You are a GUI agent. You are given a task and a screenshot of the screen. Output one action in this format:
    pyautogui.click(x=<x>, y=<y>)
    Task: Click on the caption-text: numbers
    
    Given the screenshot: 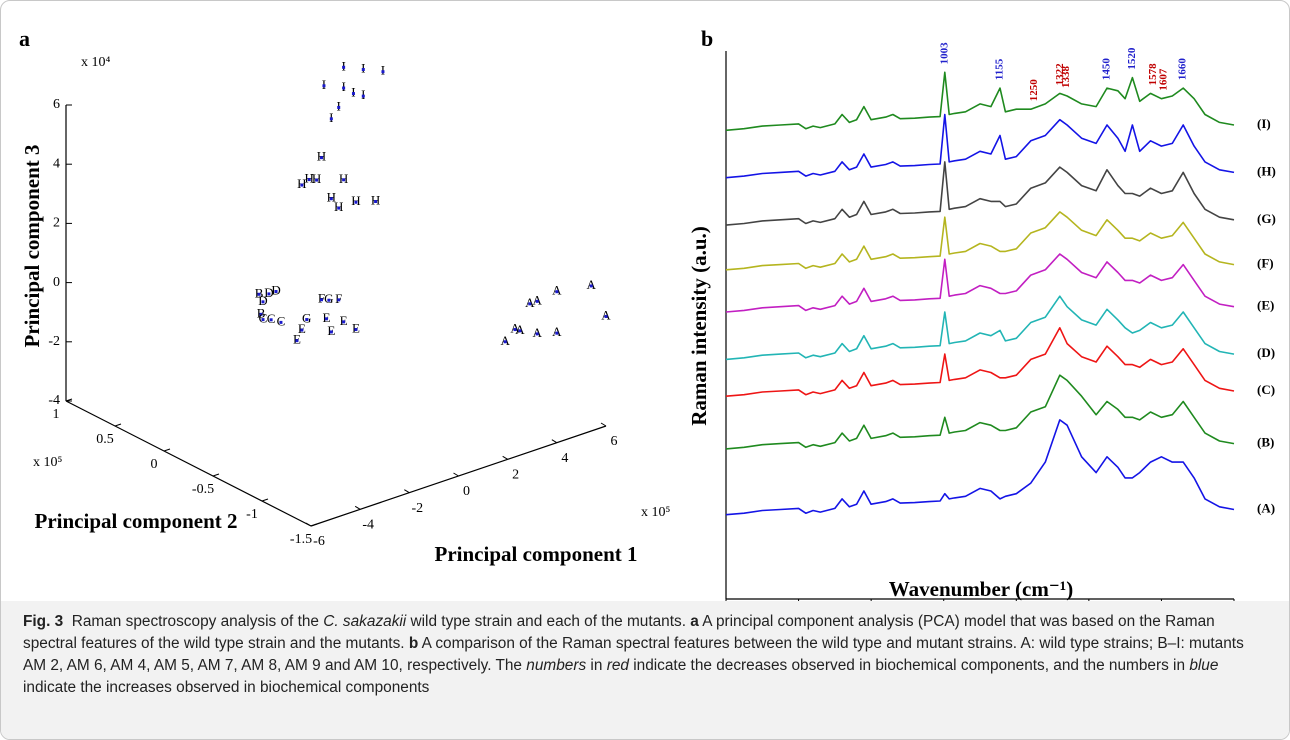 What is the action you would take?
    pyautogui.click(x=556, y=665)
    